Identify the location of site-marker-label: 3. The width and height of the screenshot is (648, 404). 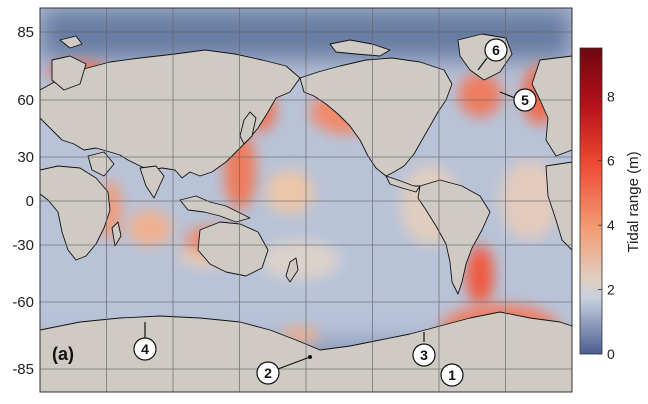
(424, 355).